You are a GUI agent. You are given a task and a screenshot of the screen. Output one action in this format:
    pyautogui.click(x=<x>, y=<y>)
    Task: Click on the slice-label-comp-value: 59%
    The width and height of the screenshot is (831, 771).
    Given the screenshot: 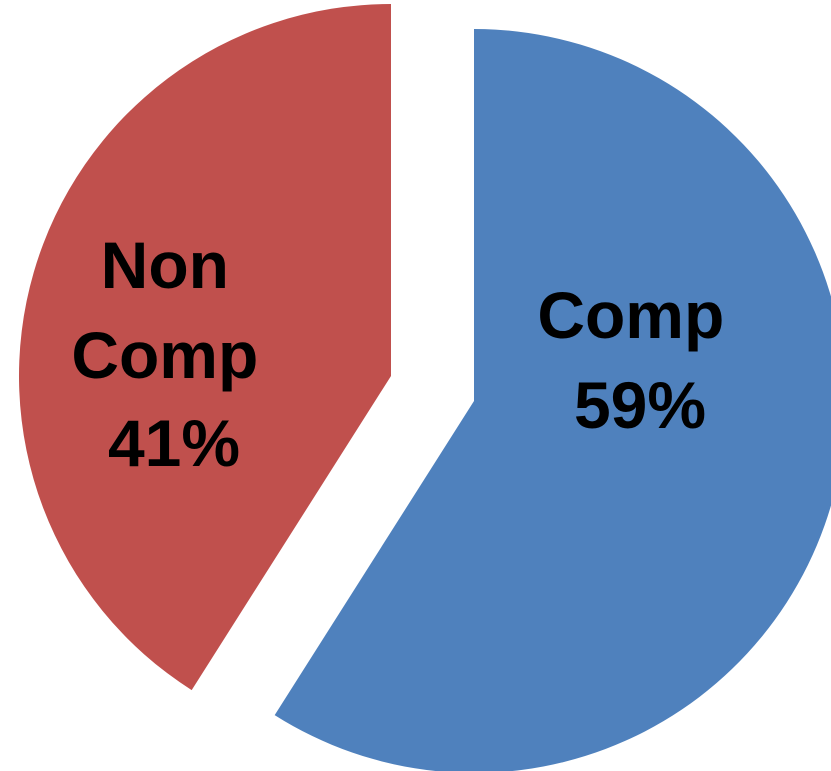 What is the action you would take?
    pyautogui.click(x=640, y=405)
    